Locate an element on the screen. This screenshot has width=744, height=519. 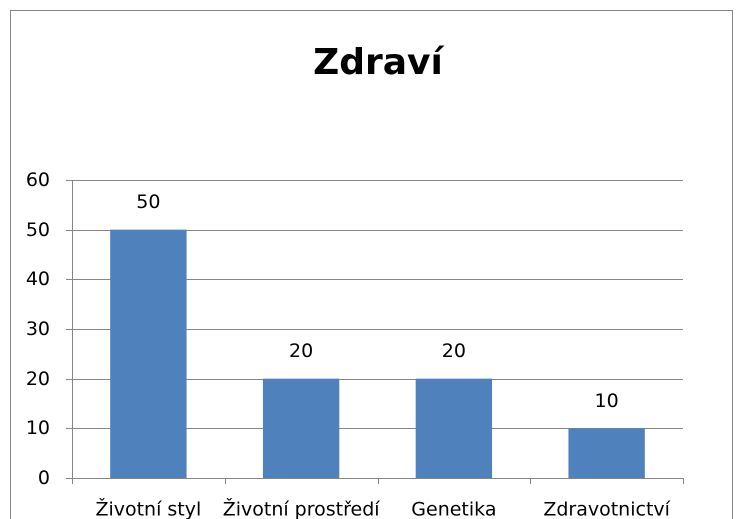
x-tick-label: Zdravotnictví is located at coordinates (606, 509).